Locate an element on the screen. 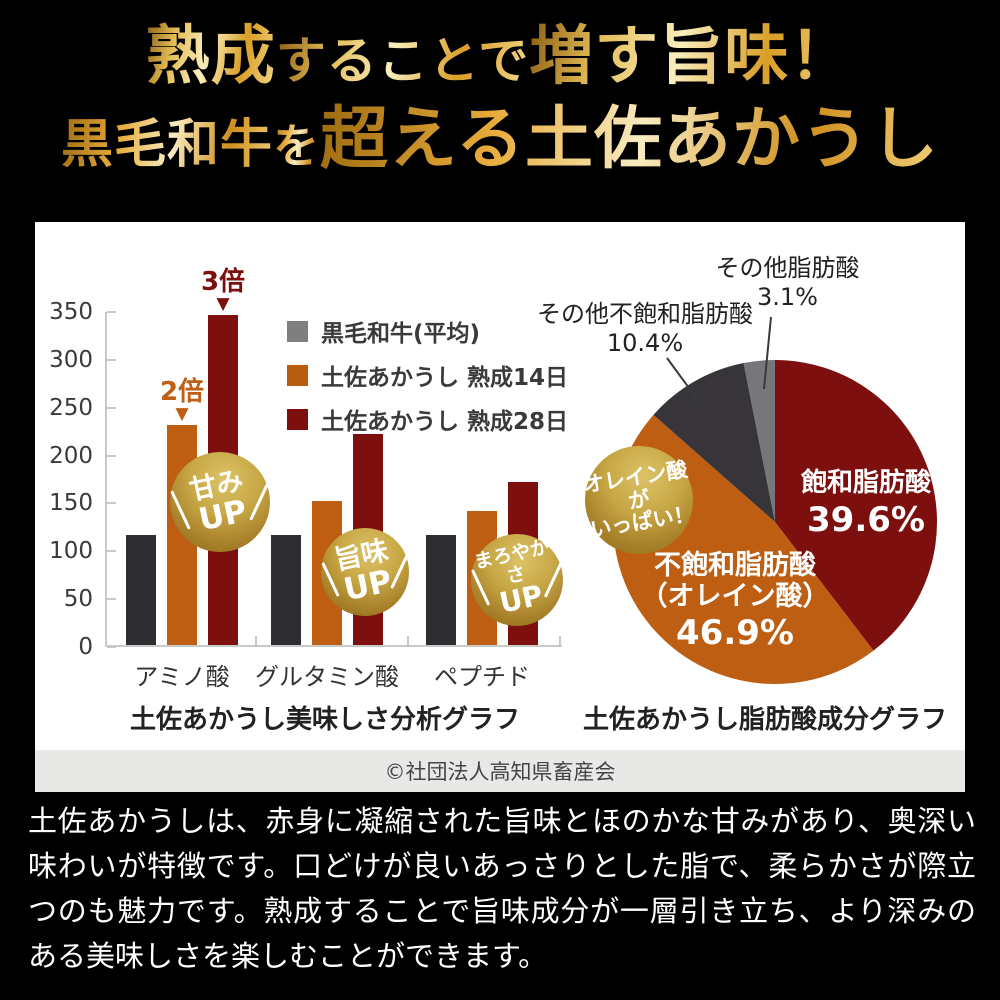 The height and width of the screenshot is (1000, 1000). pie-label-other-unsaturated: その他不飽和脂肪酸 10.4% is located at coordinates (645, 329).